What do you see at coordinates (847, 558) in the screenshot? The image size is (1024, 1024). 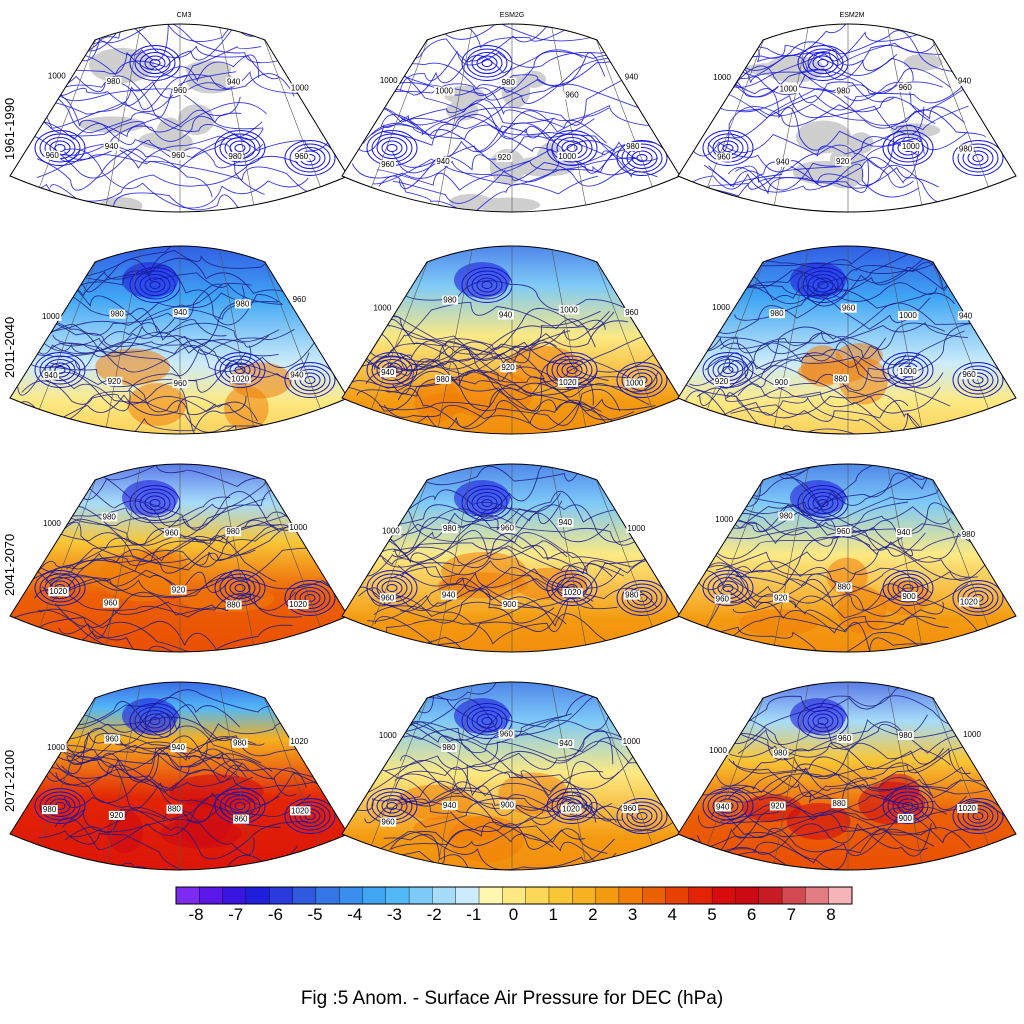 I see `map-panel-r2c2: 1000 980 960 940 980 960 920 880 900 1020` at bounding box center [847, 558].